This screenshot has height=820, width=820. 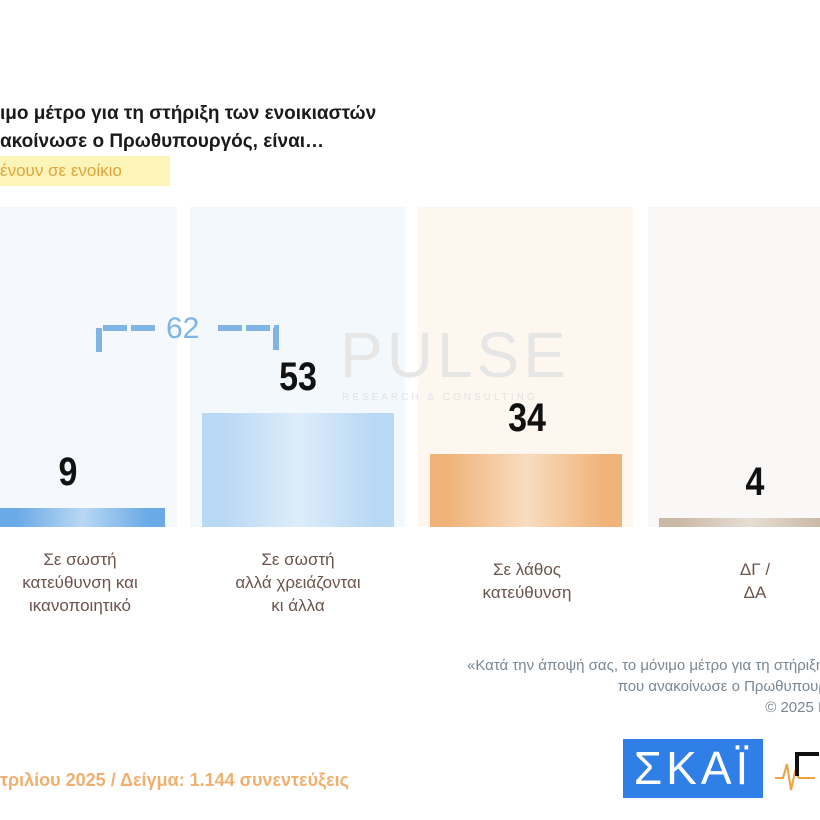 What do you see at coordinates (298, 605) in the screenshot?
I see `category-label-line: κι άλλα` at bounding box center [298, 605].